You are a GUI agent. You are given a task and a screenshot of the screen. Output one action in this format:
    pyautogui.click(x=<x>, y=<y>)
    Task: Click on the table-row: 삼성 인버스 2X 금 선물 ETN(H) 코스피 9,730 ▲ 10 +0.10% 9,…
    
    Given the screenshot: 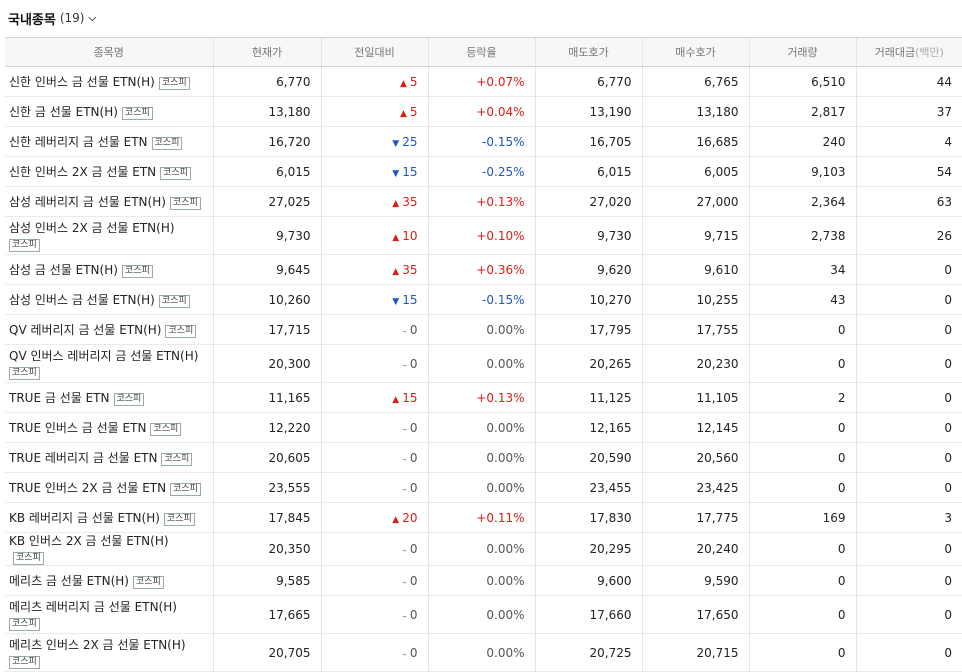 What is the action you would take?
    pyautogui.click(x=483, y=235)
    